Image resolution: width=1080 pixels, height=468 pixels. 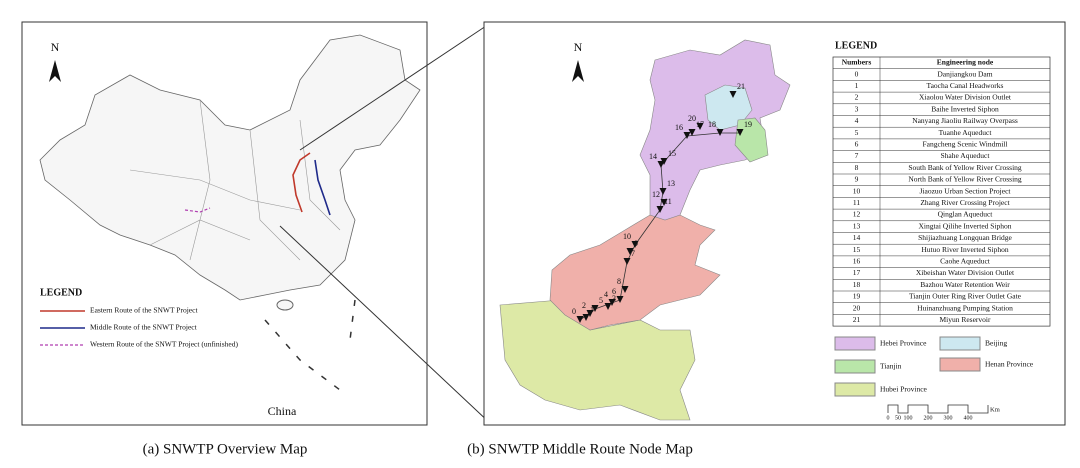 I want to click on node-label: 18, so click(x=712, y=124).